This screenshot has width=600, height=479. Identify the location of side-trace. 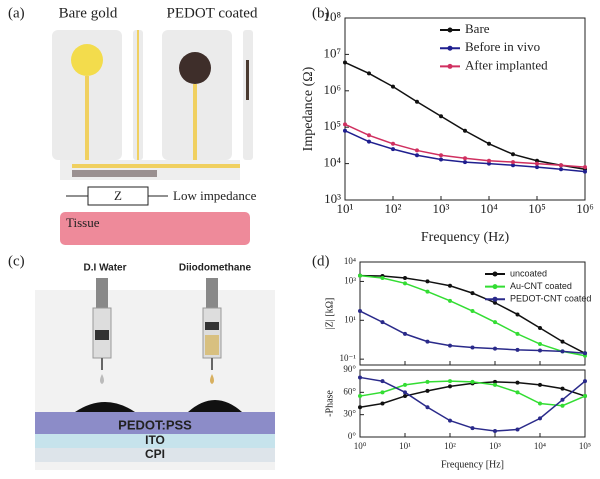
(138, 95).